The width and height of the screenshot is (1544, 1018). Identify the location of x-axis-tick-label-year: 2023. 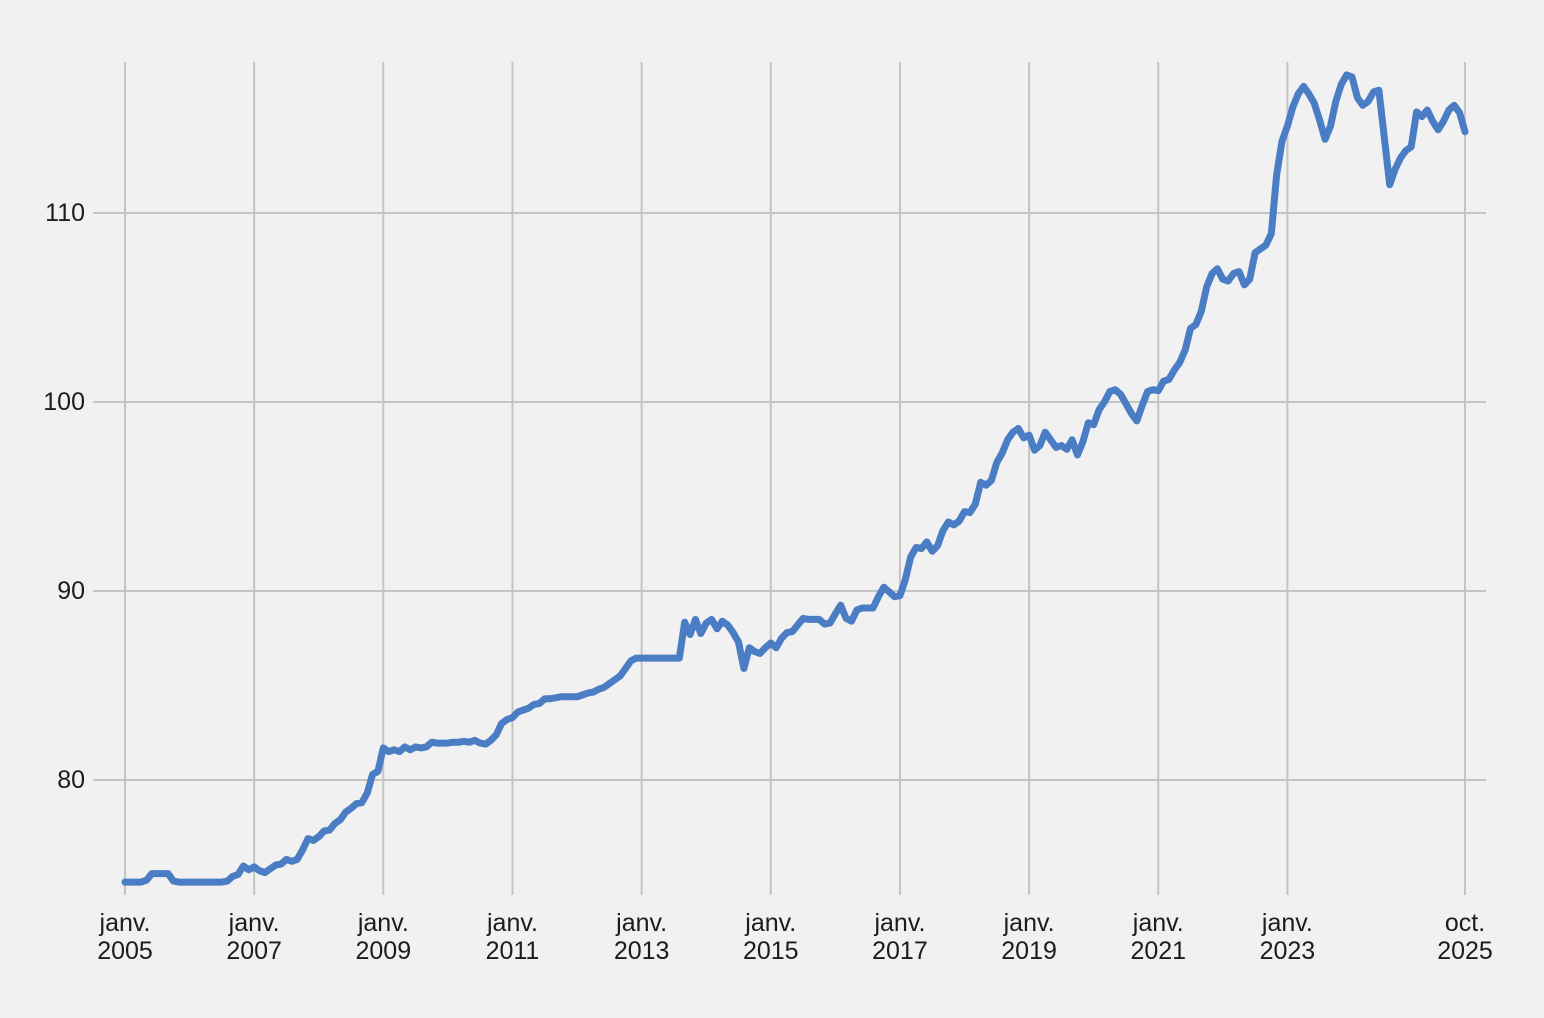
(1288, 951).